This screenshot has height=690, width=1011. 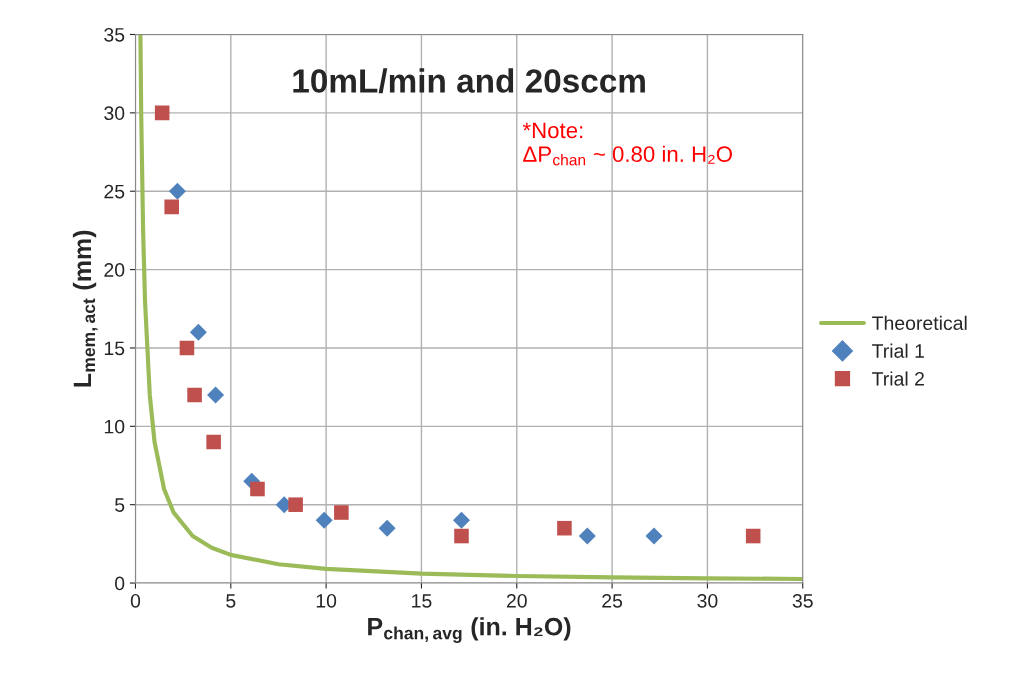 I want to click on y-tick-label: 25, so click(x=114, y=191).